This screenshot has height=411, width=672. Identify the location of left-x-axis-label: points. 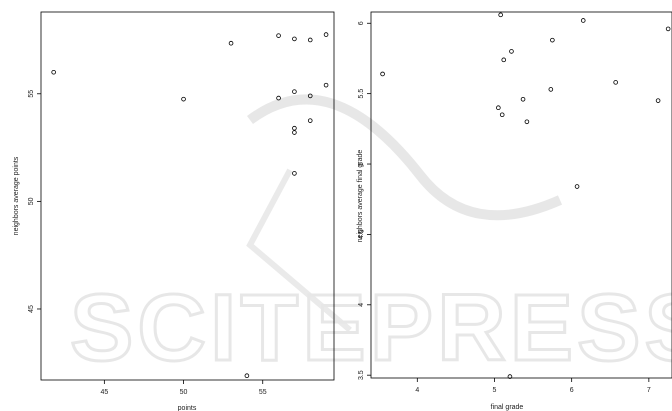
(187, 408).